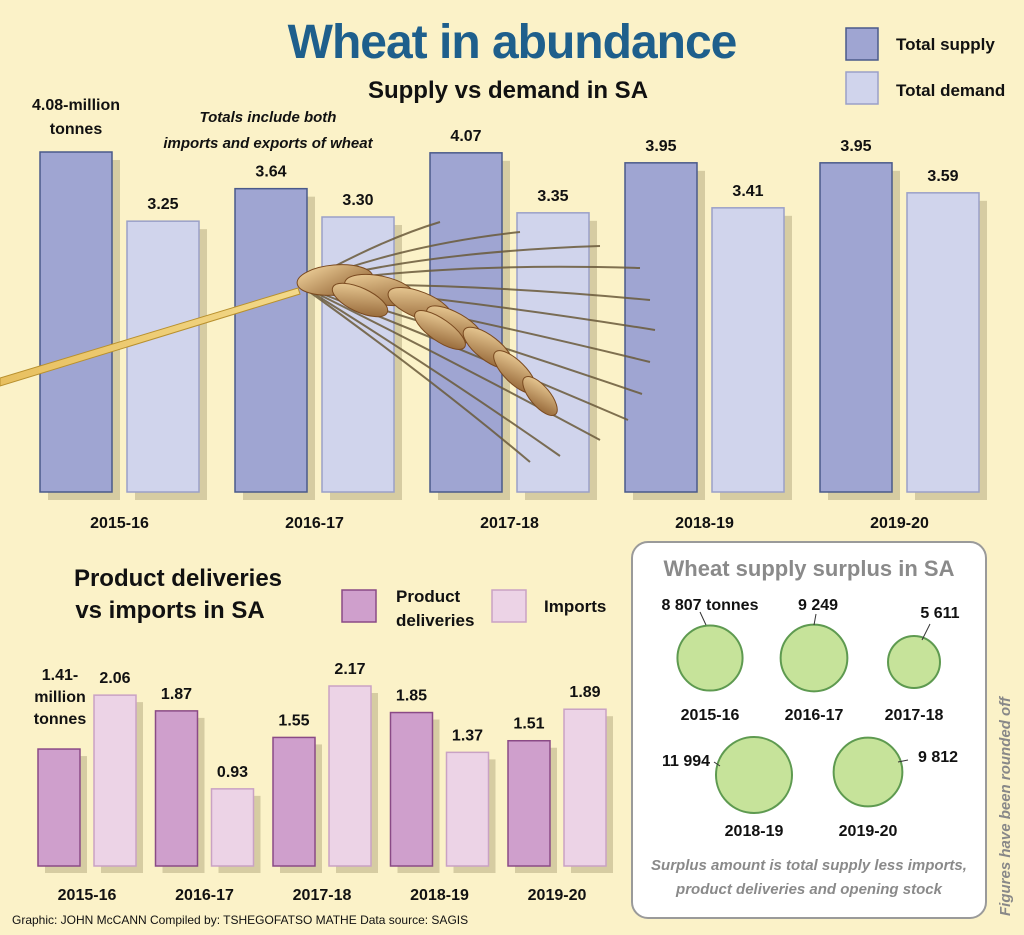  Describe the element at coordinates (268, 117) in the screenshot. I see `top-note-line1: Totals include both` at that location.